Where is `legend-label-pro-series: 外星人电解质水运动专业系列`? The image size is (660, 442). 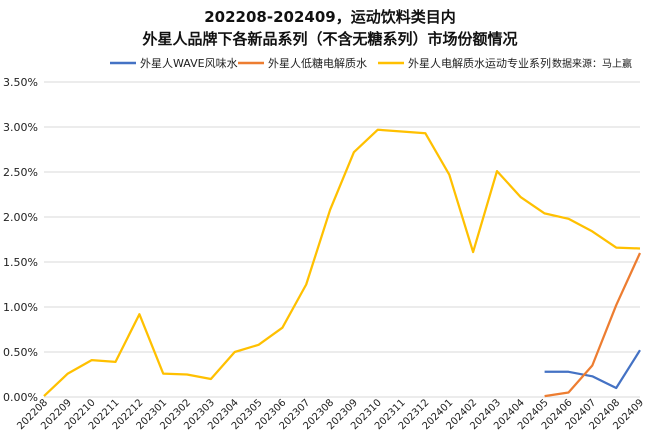 legend-label-pro-series: 外星人电解质水运动专业系列 is located at coordinates (479, 63).